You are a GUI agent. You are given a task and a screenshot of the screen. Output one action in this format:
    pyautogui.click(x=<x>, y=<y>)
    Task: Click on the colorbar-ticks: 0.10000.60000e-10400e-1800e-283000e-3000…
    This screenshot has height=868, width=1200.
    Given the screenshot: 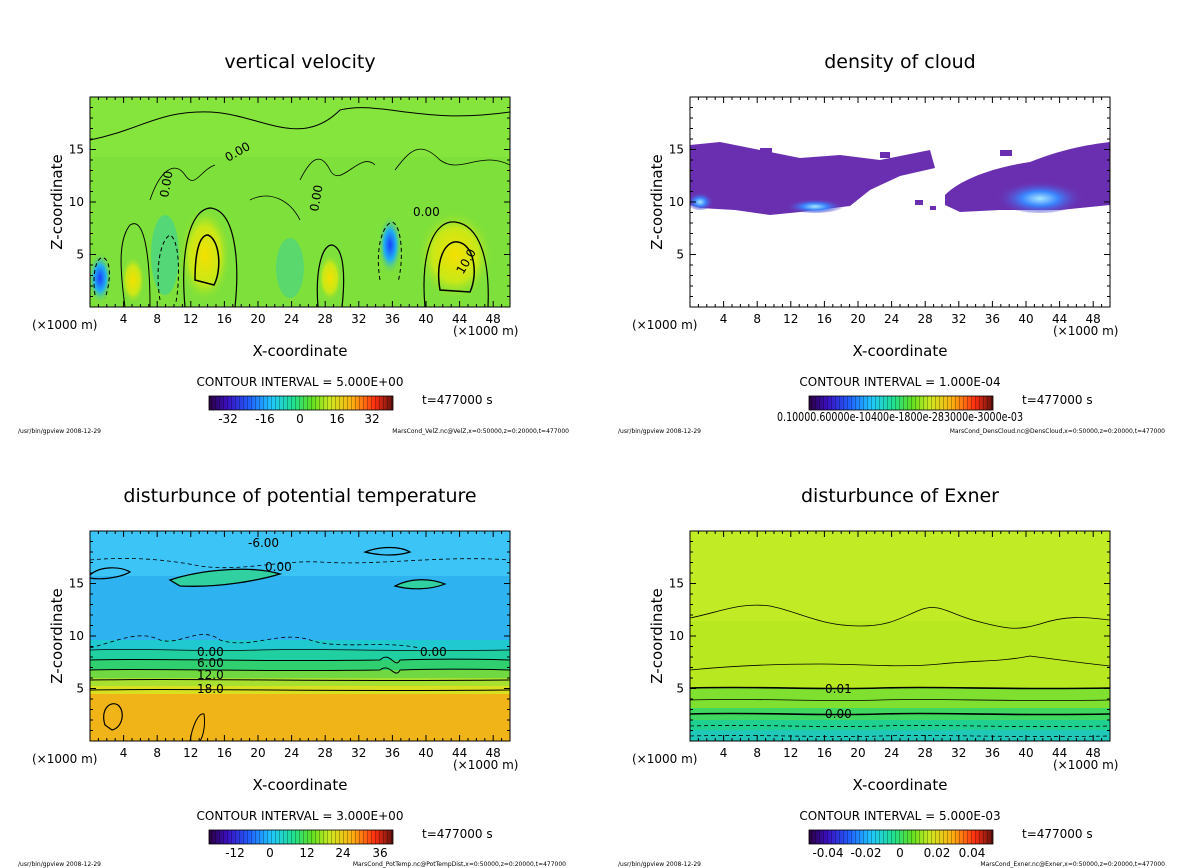 What is the action you would take?
    pyautogui.click(x=900, y=417)
    